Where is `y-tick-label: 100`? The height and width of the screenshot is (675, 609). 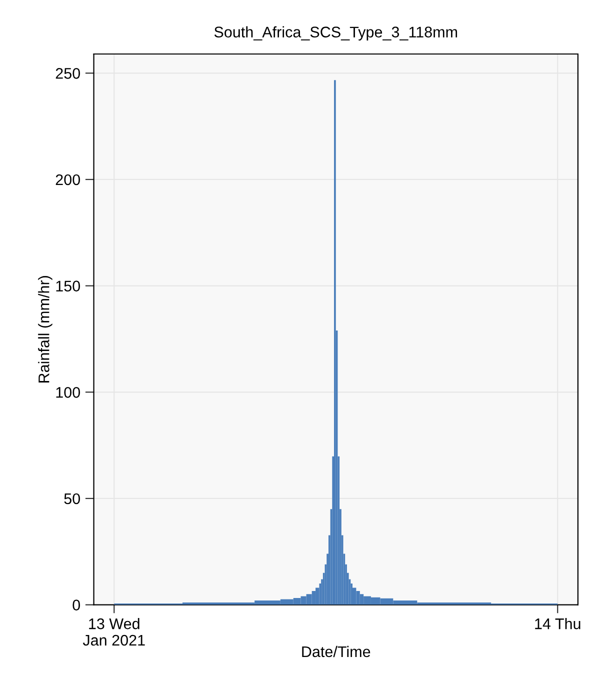 y-tick-label: 100 is located at coordinates (68, 392).